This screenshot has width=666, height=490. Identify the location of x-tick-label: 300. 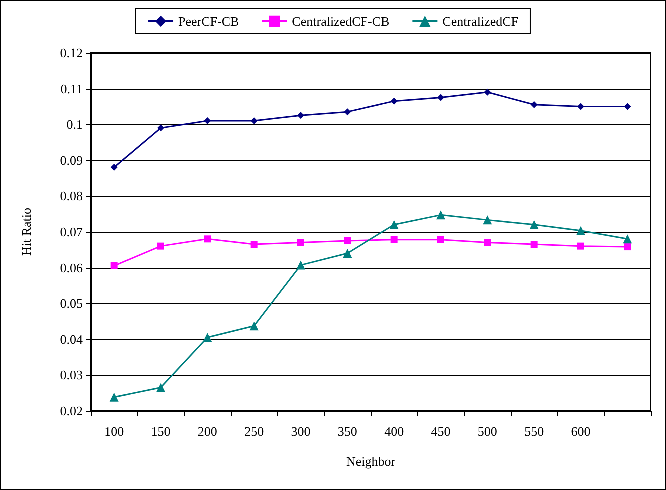
(301, 431).